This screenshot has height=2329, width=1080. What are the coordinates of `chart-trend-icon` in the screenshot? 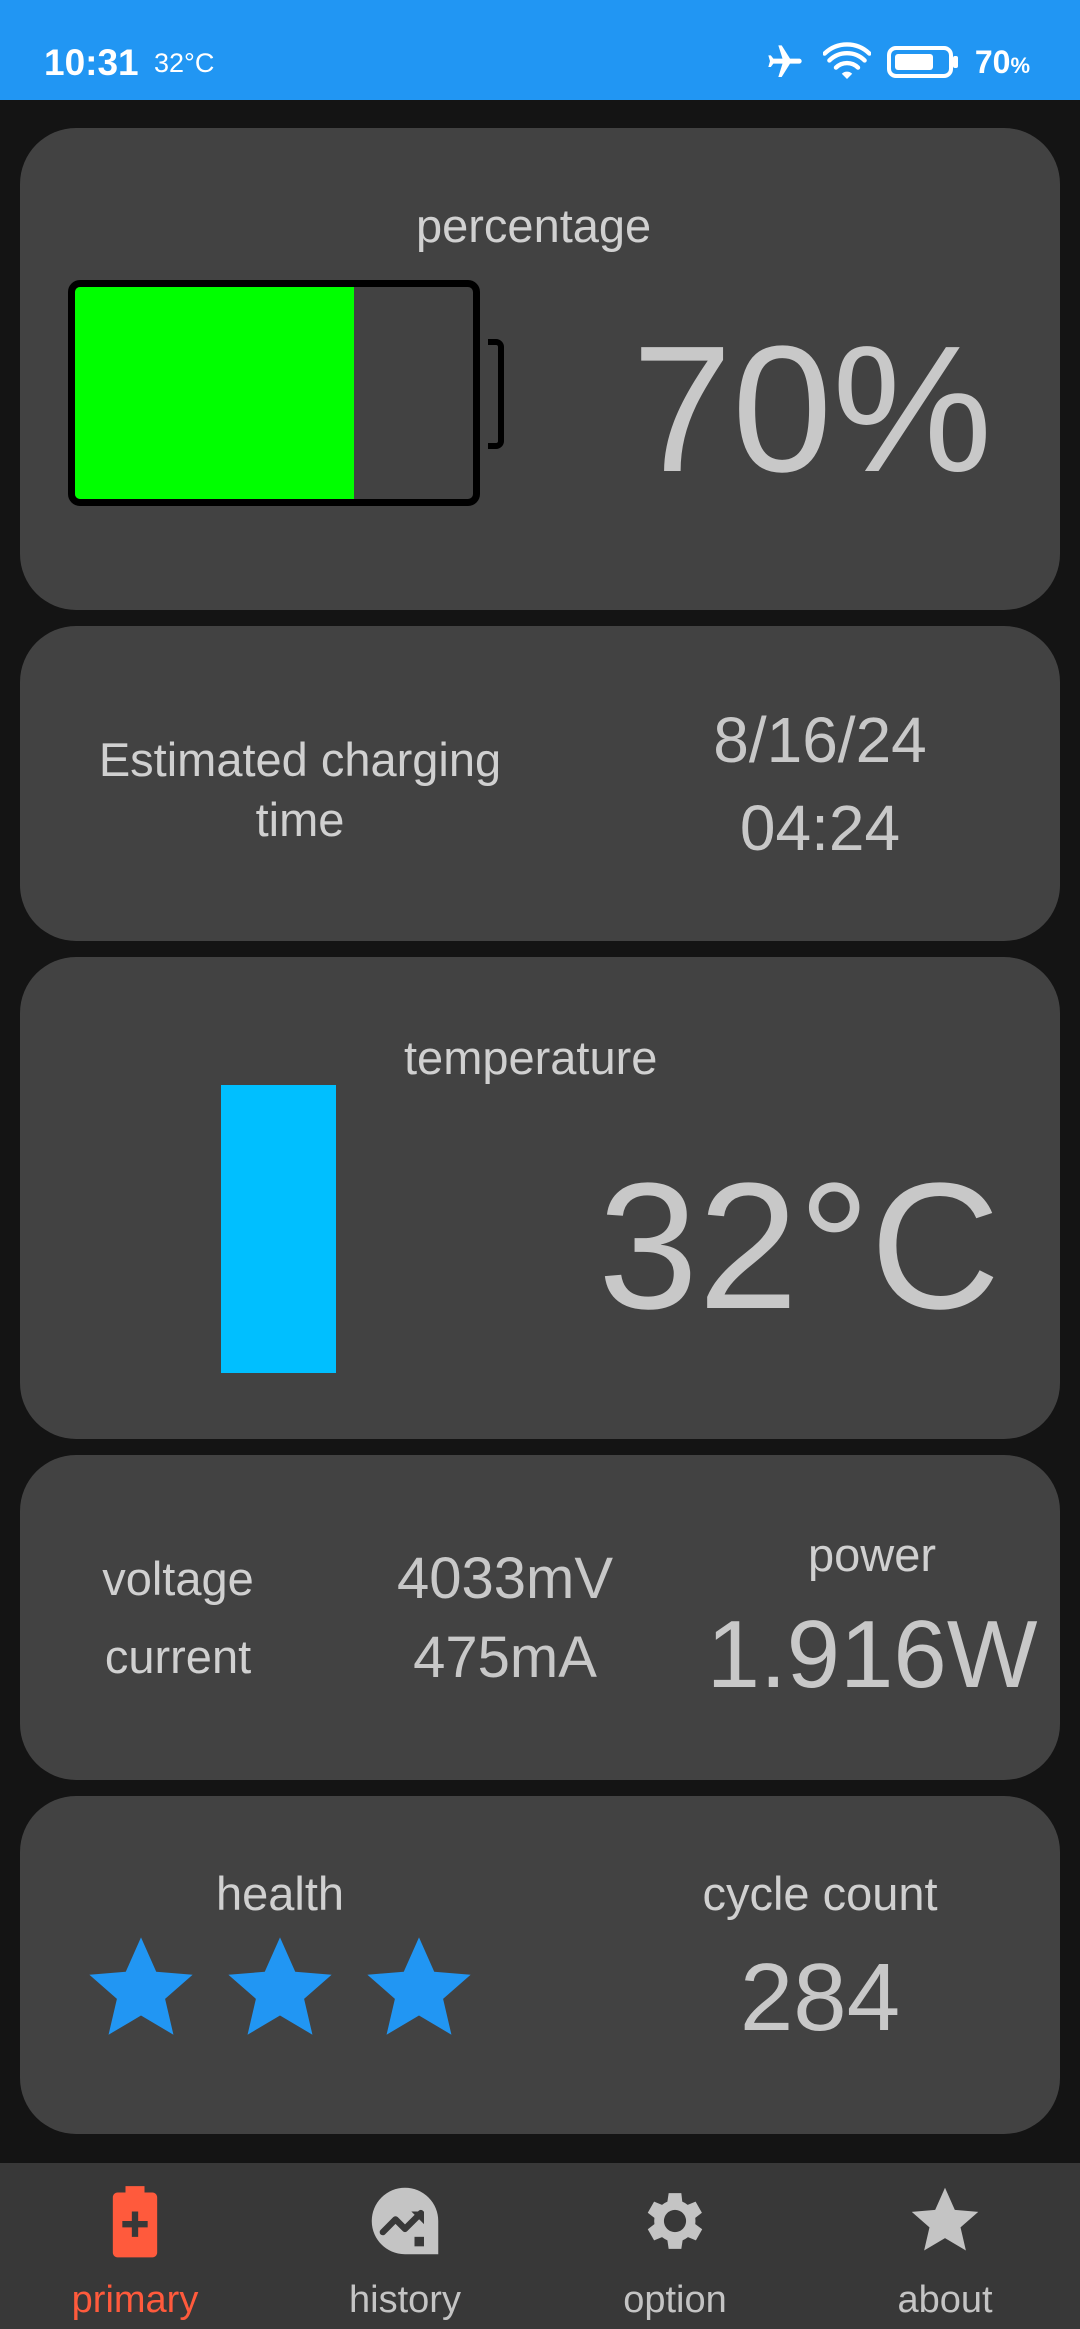 It's located at (405, 2221).